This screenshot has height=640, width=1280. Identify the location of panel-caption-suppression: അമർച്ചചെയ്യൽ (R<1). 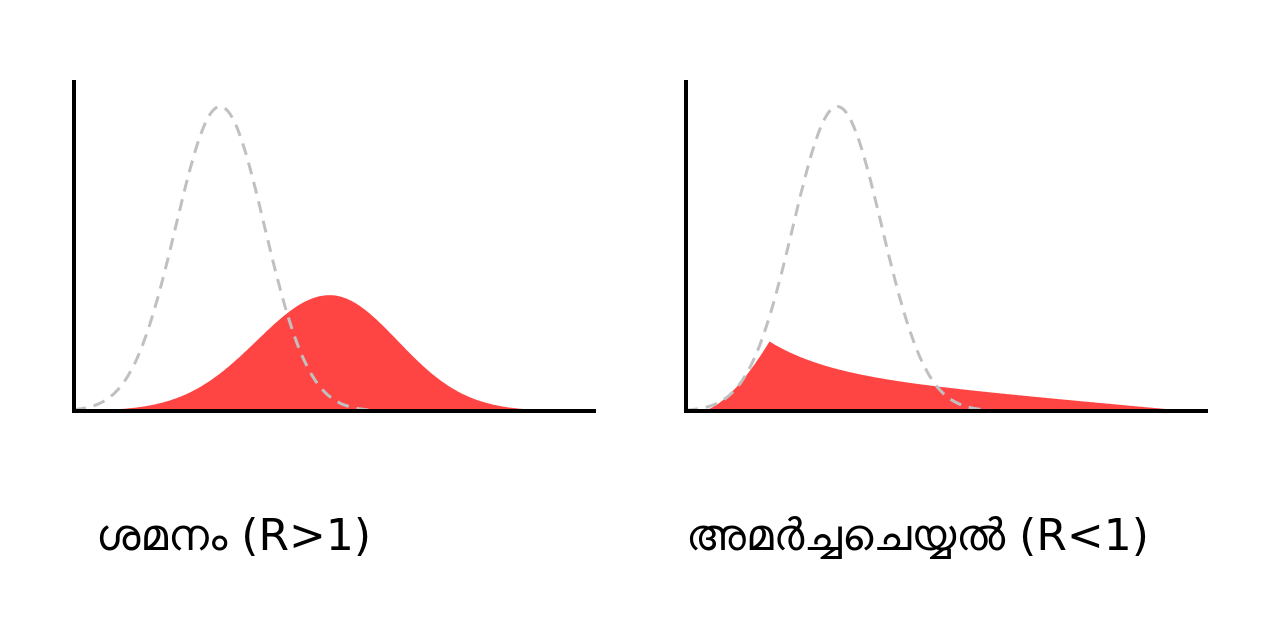
(917, 535).